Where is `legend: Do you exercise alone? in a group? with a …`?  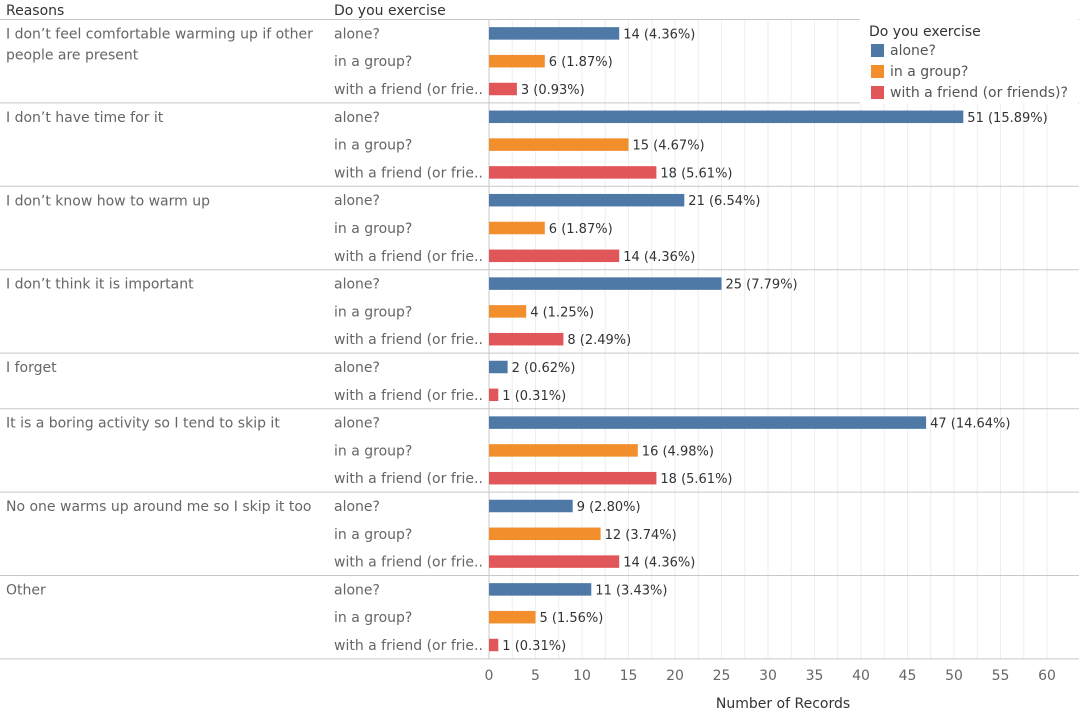 legend: Do you exercise alone? in a group? with a … is located at coordinates (969, 61).